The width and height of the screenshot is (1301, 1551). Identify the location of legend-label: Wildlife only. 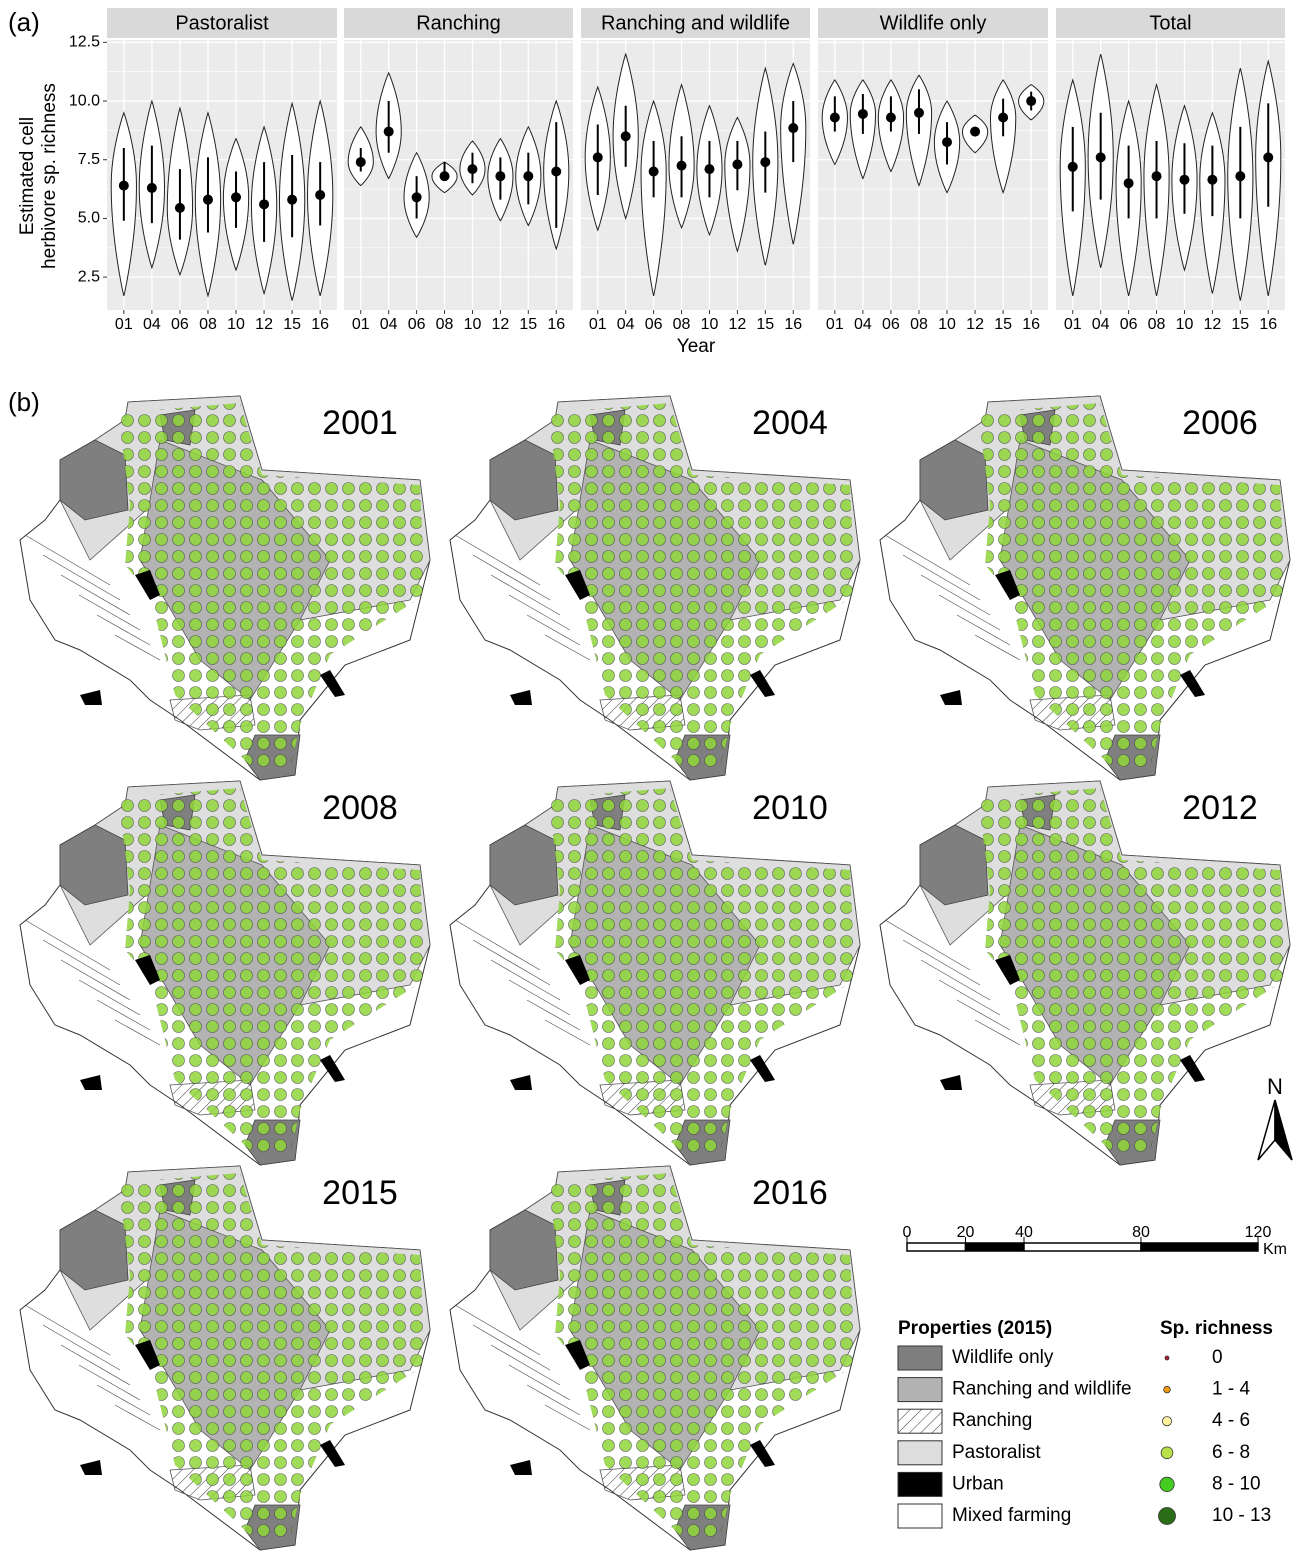
(1003, 1357).